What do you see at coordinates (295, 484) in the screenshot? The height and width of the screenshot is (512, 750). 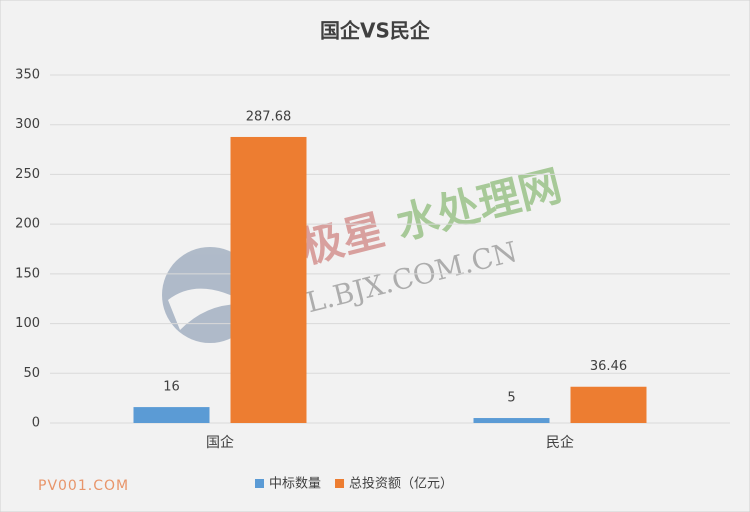 I see `legend-label: 中标数量` at bounding box center [295, 484].